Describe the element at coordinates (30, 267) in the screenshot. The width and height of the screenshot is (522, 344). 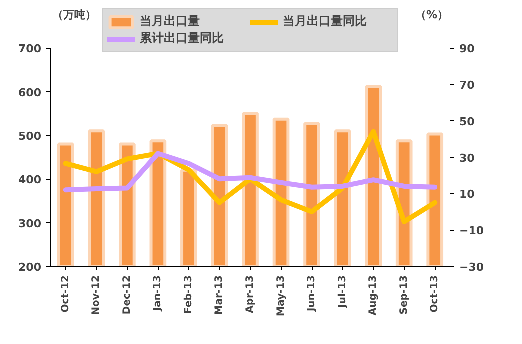
I see `y-tick-label: 200` at that location.